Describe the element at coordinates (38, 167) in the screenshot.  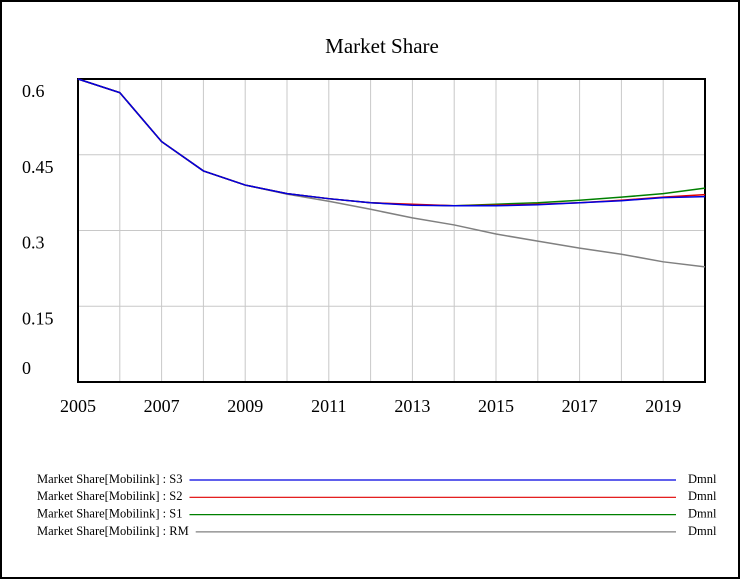
I see `y-tick-label: 0.45` at that location.